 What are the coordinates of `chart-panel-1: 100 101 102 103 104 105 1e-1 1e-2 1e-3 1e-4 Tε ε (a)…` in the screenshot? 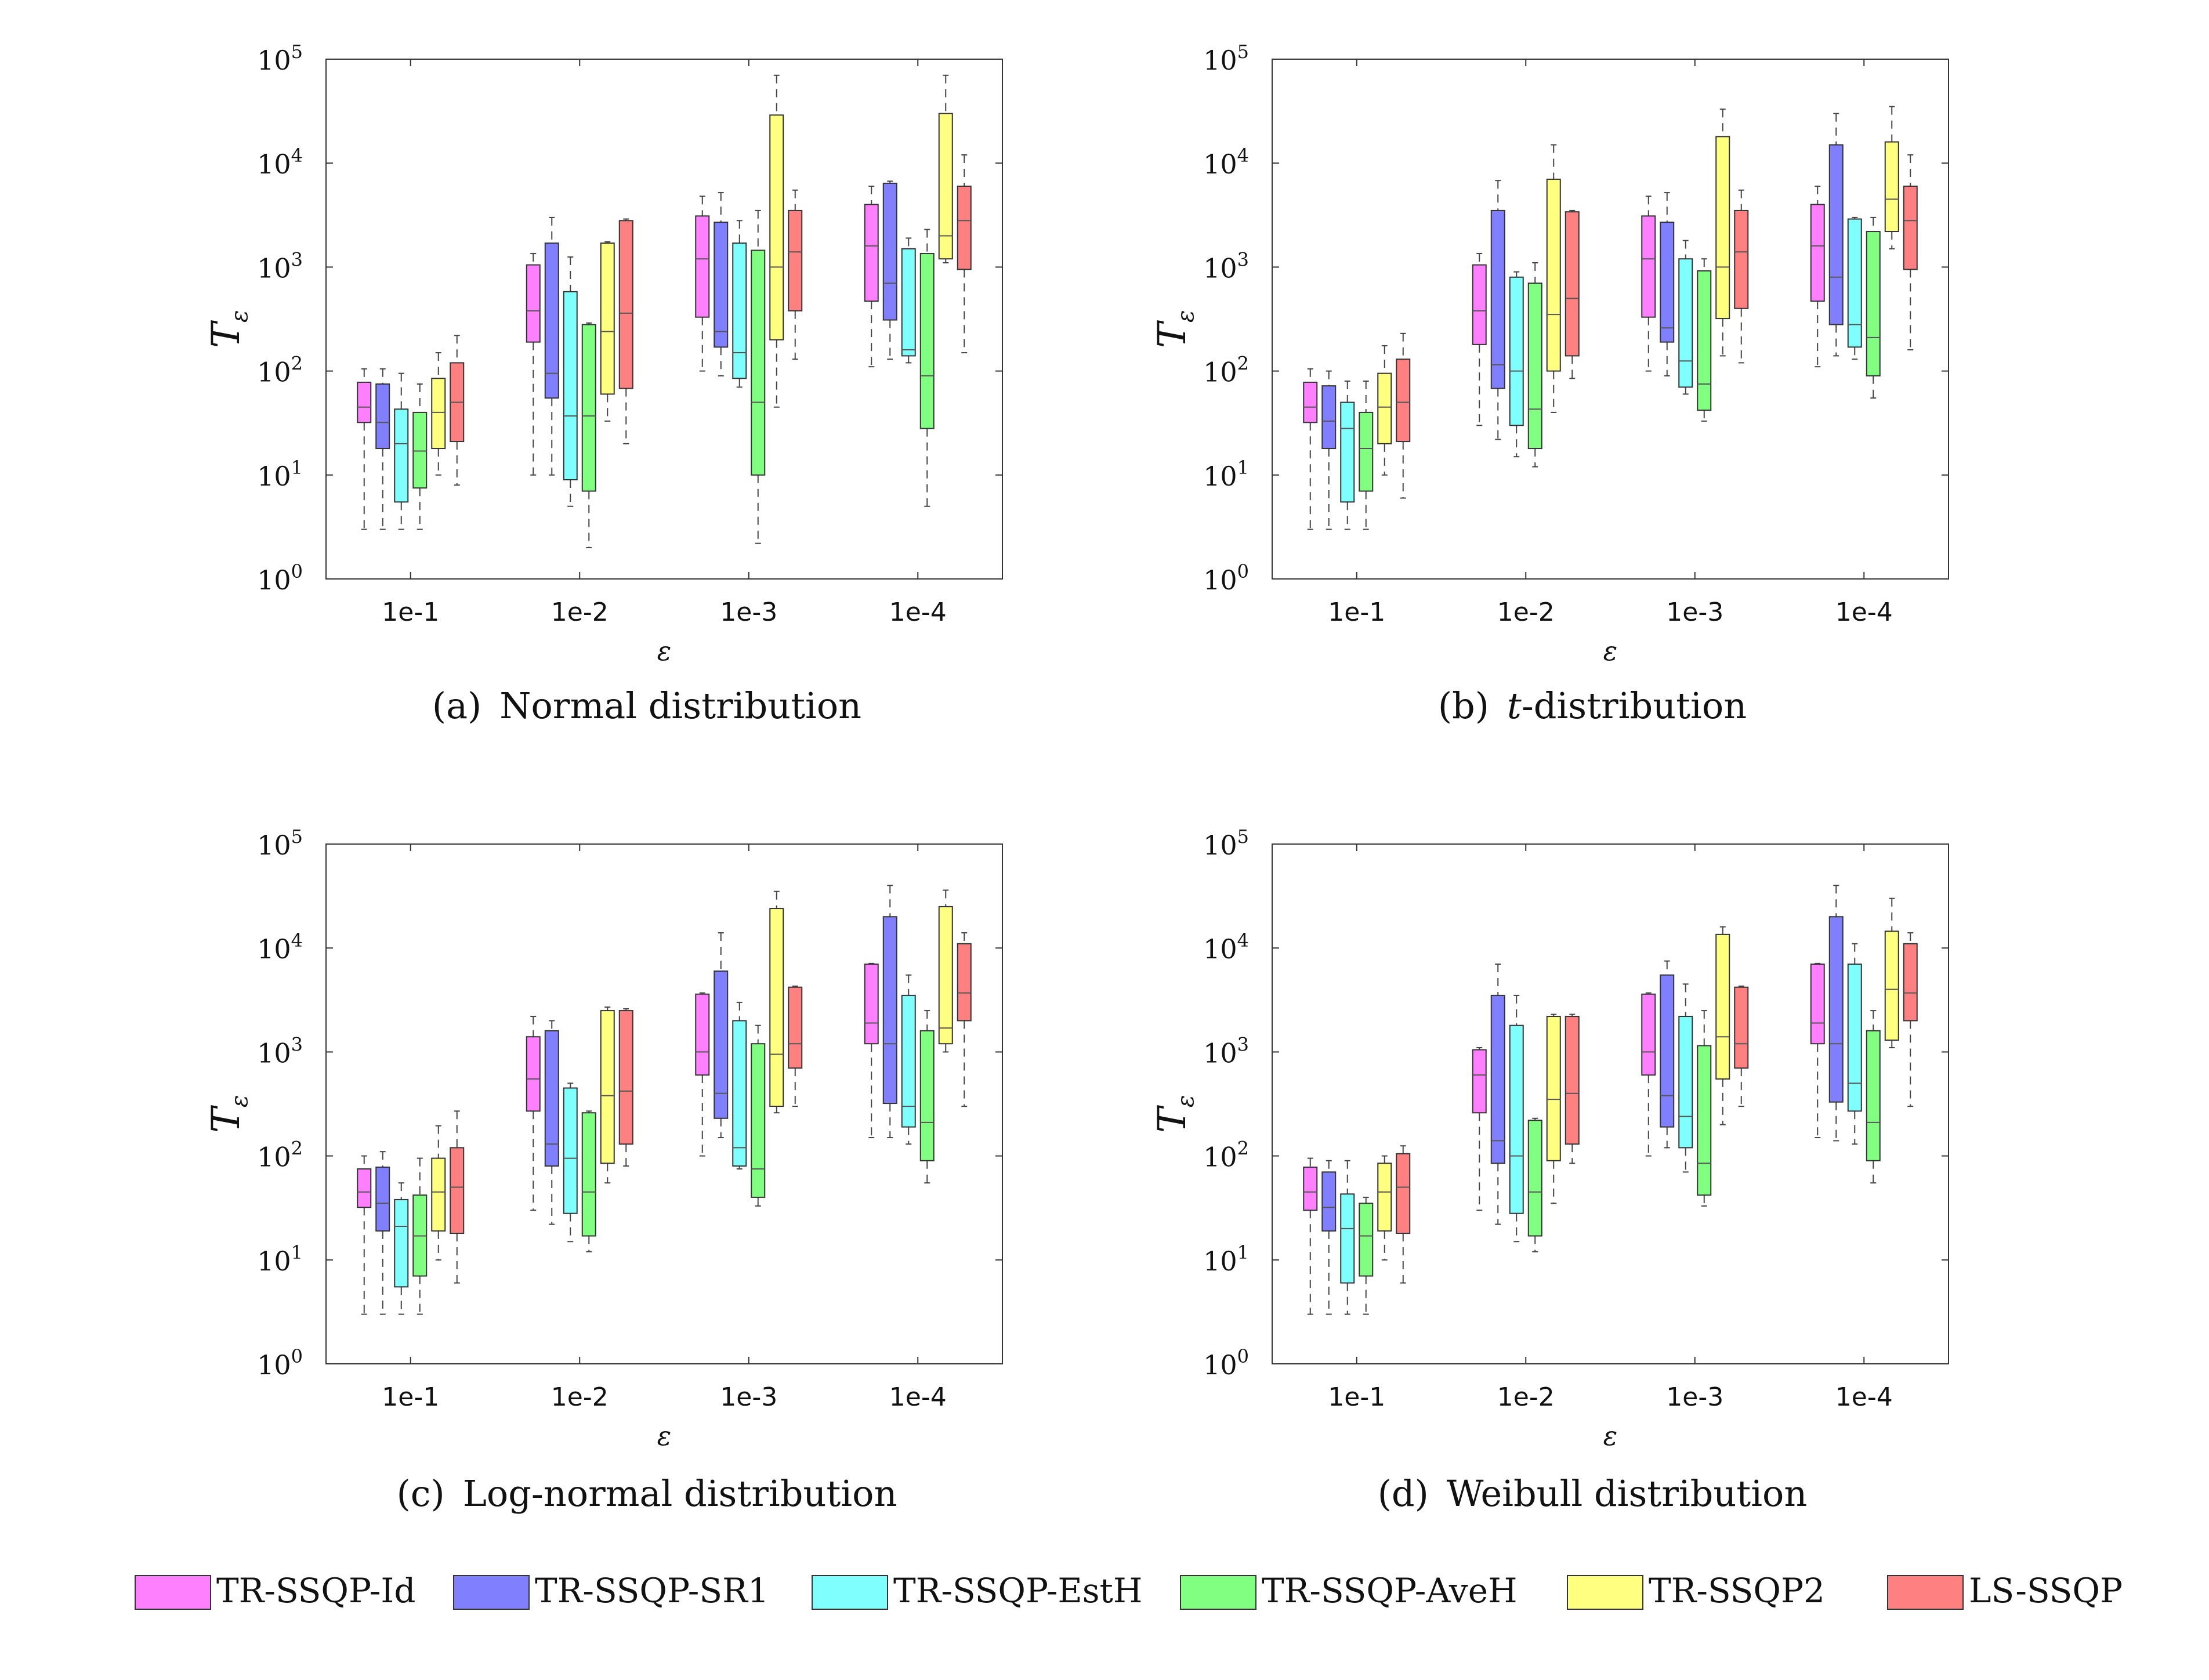 It's located at (603, 384).